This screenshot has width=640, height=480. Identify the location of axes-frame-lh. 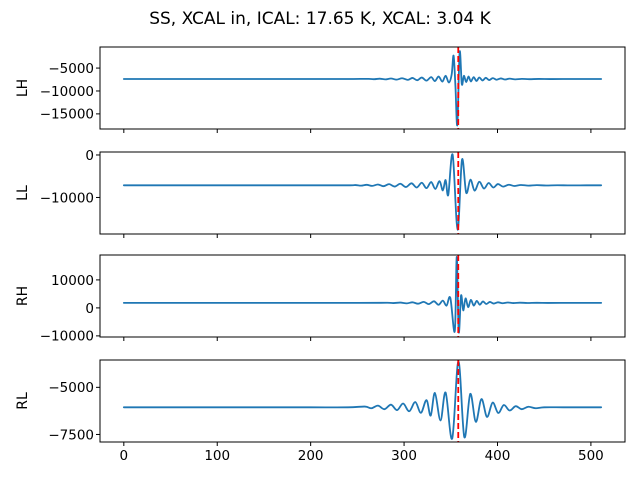
(362, 88).